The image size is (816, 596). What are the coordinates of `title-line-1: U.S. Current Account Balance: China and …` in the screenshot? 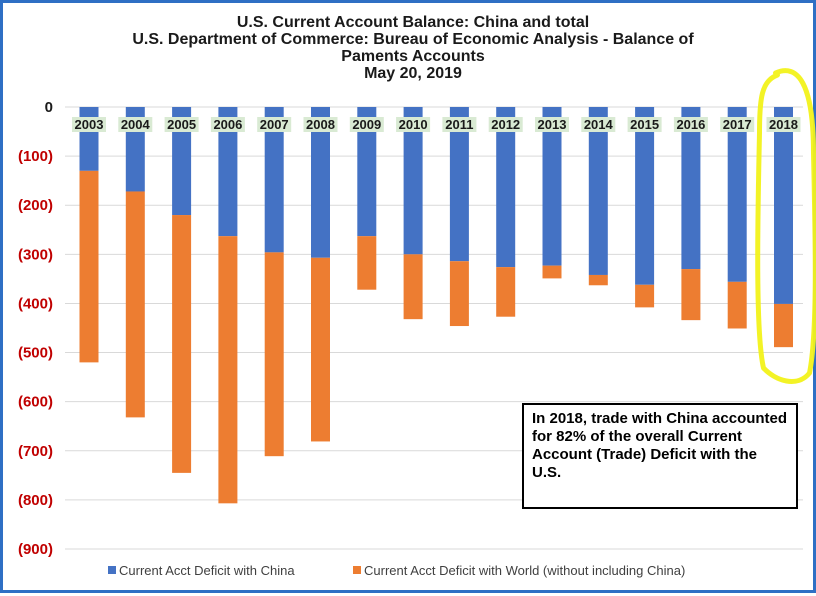 It's located at (413, 22).